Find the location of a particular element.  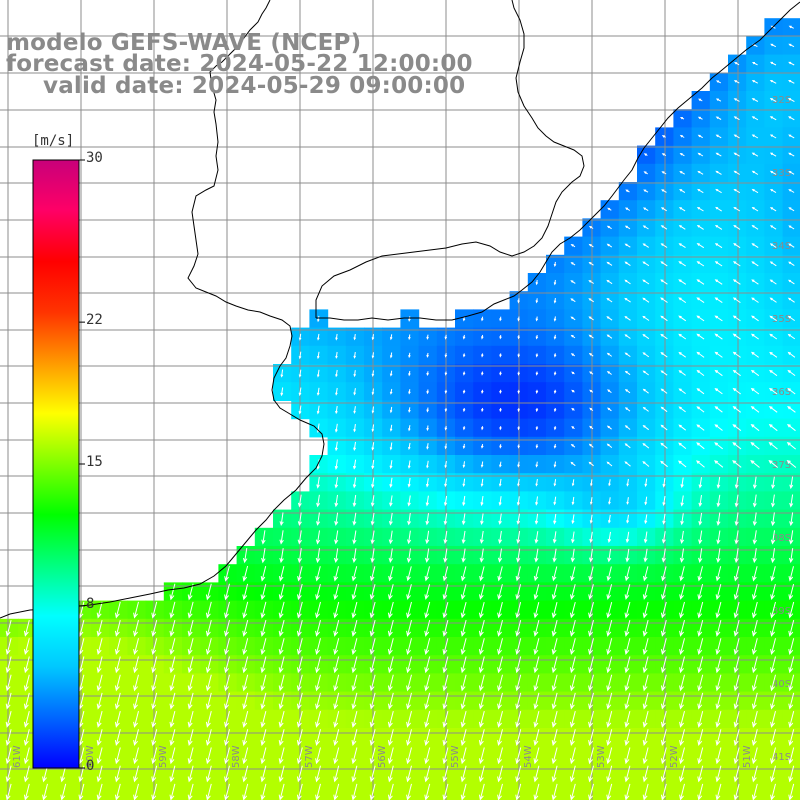

colorbar-ticks is located at coordinates (82, 464).